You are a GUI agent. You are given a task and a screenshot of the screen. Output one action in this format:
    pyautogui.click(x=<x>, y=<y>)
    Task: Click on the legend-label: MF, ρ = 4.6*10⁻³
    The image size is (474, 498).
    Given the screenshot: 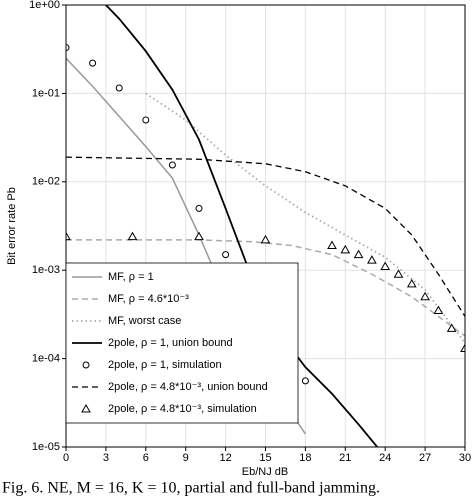 What is the action you would take?
    pyautogui.click(x=148, y=299)
    